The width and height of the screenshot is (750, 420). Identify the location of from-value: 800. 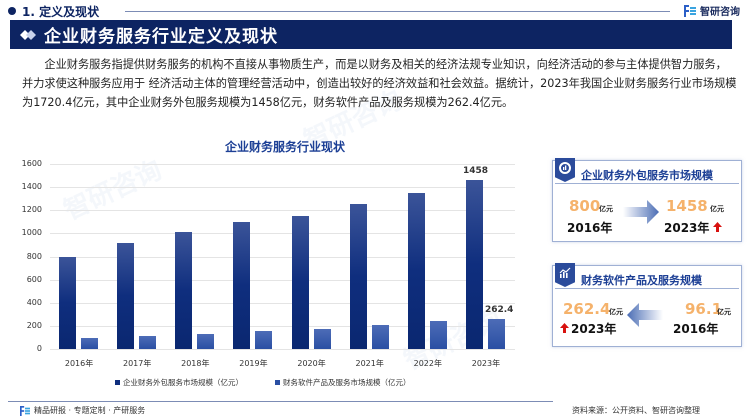
(585, 206).